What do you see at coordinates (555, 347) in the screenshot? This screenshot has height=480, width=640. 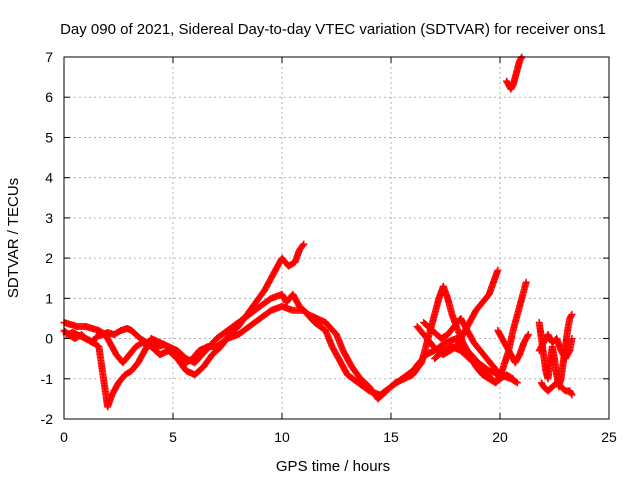 I see `series-track-k` at bounding box center [555, 347].